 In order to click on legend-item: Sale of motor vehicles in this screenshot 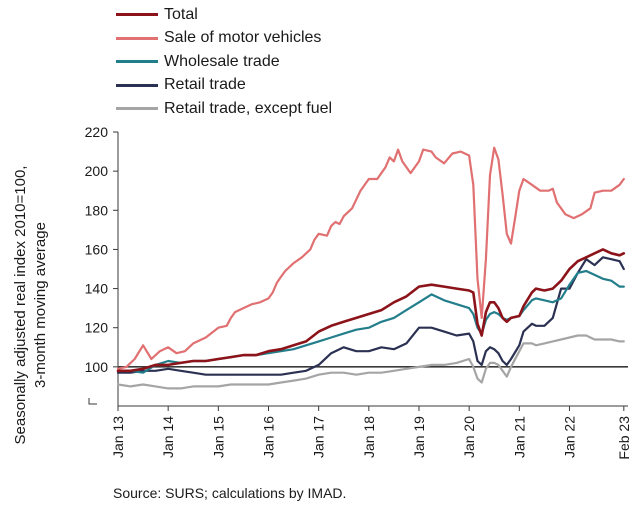, I will do `click(224, 39)`.